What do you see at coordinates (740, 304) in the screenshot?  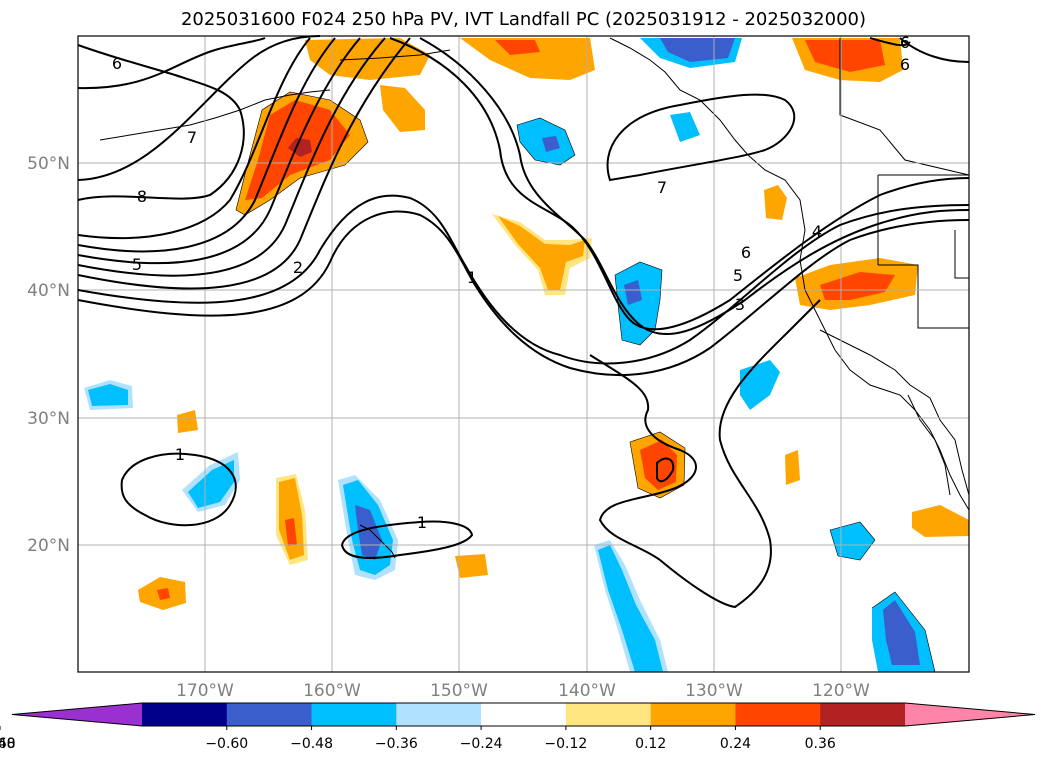 I see `contour-label: 3` at bounding box center [740, 304].